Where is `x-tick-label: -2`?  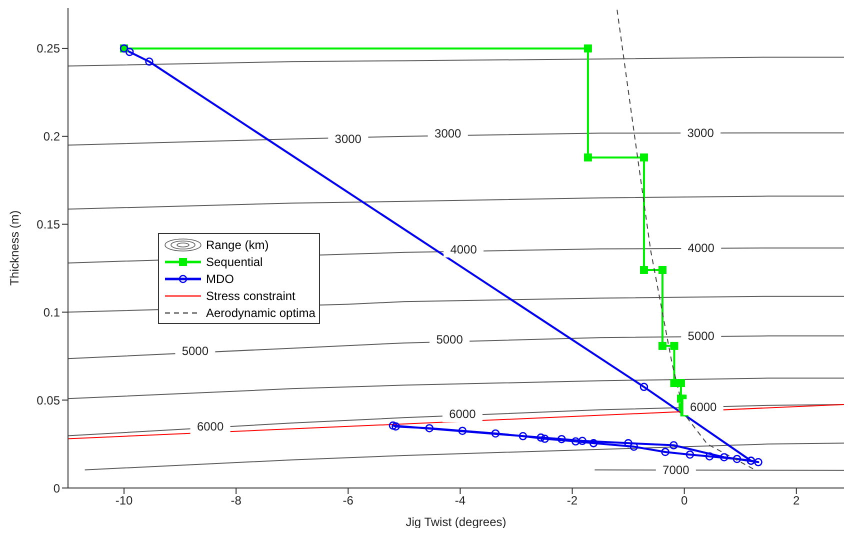 x-tick-label: -2 is located at coordinates (572, 501).